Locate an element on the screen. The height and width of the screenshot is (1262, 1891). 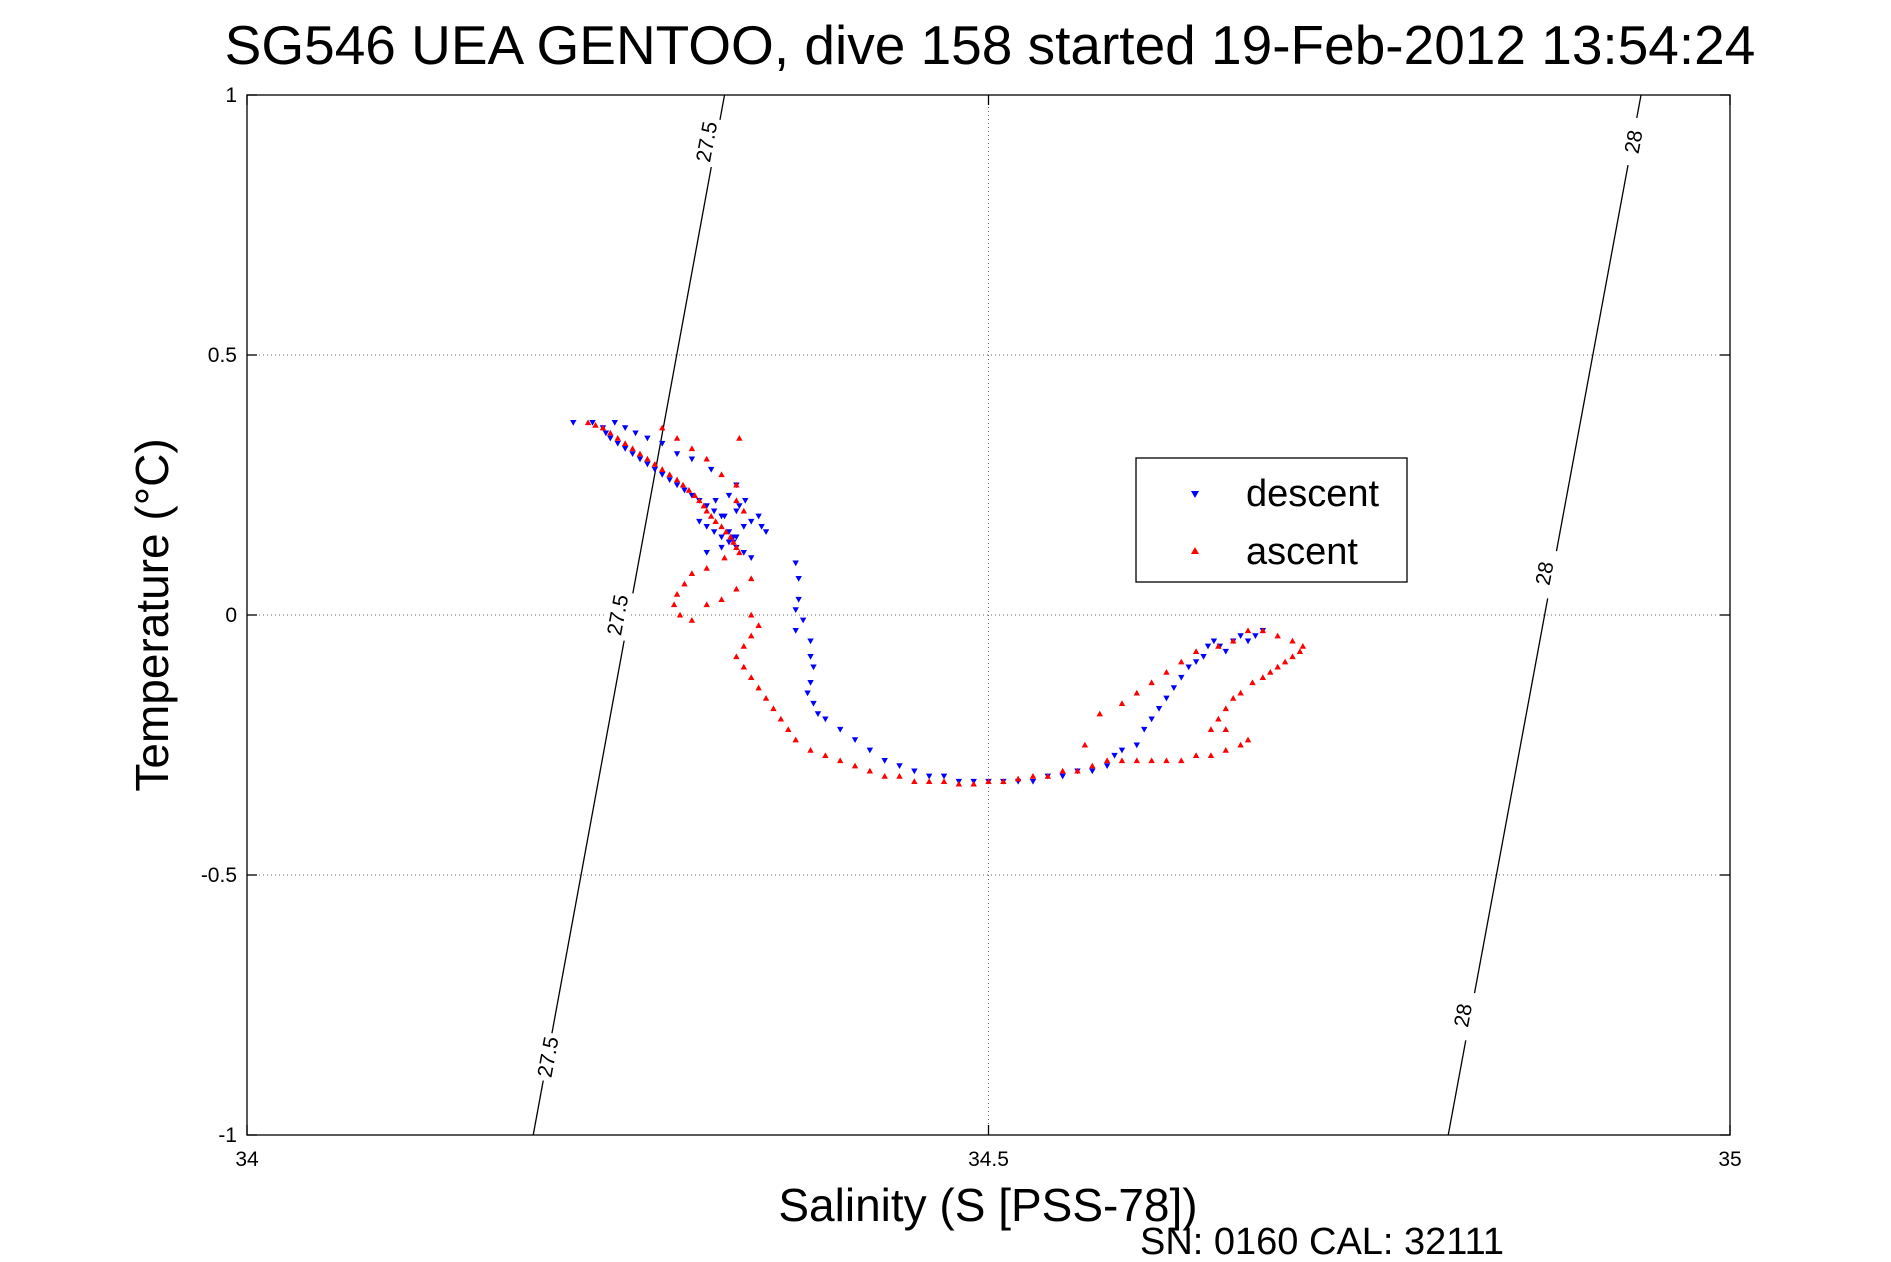
legend-box is located at coordinates (1271, 520).